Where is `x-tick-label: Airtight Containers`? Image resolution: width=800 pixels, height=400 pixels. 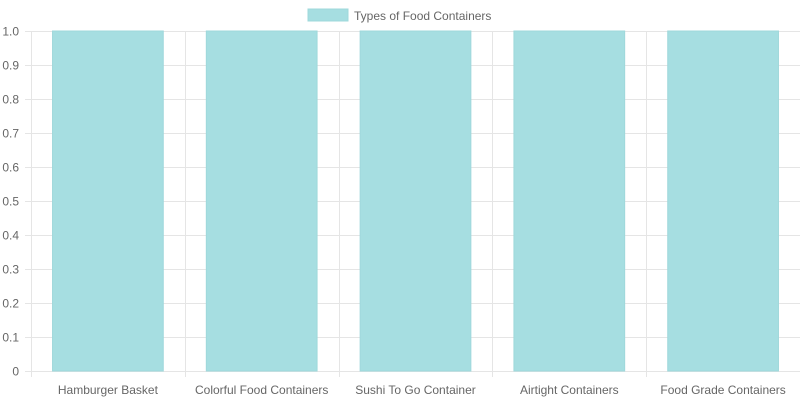
x-tick-label: Airtight Containers is located at coordinates (569, 390).